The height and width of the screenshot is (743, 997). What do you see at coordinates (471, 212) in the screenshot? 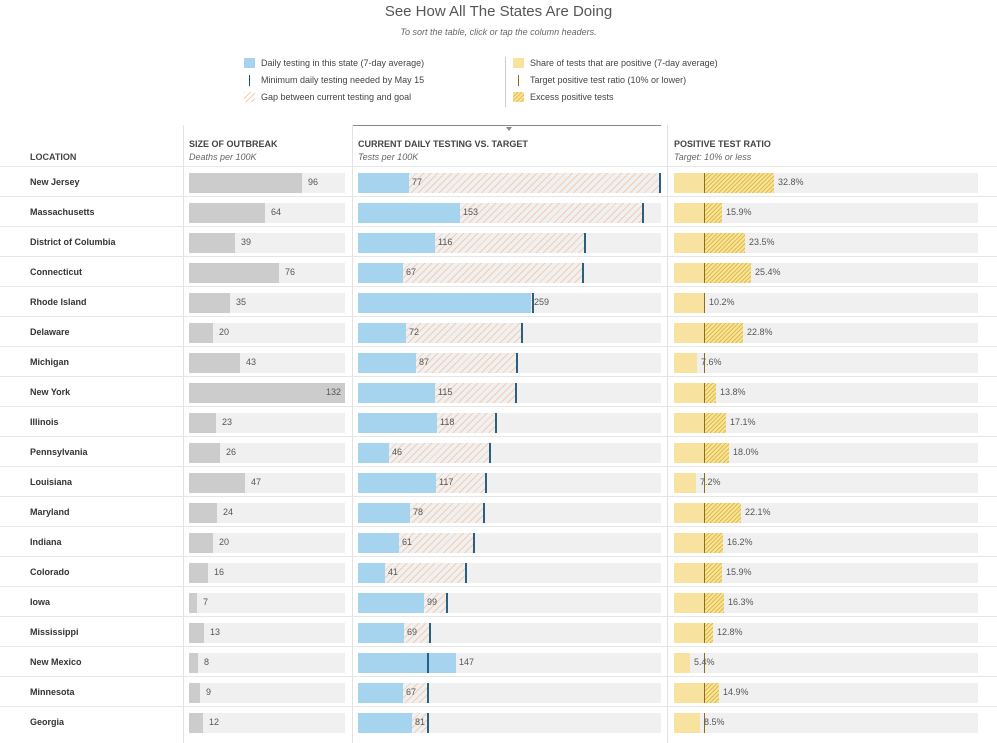
I see `testing-value: 153` at bounding box center [471, 212].